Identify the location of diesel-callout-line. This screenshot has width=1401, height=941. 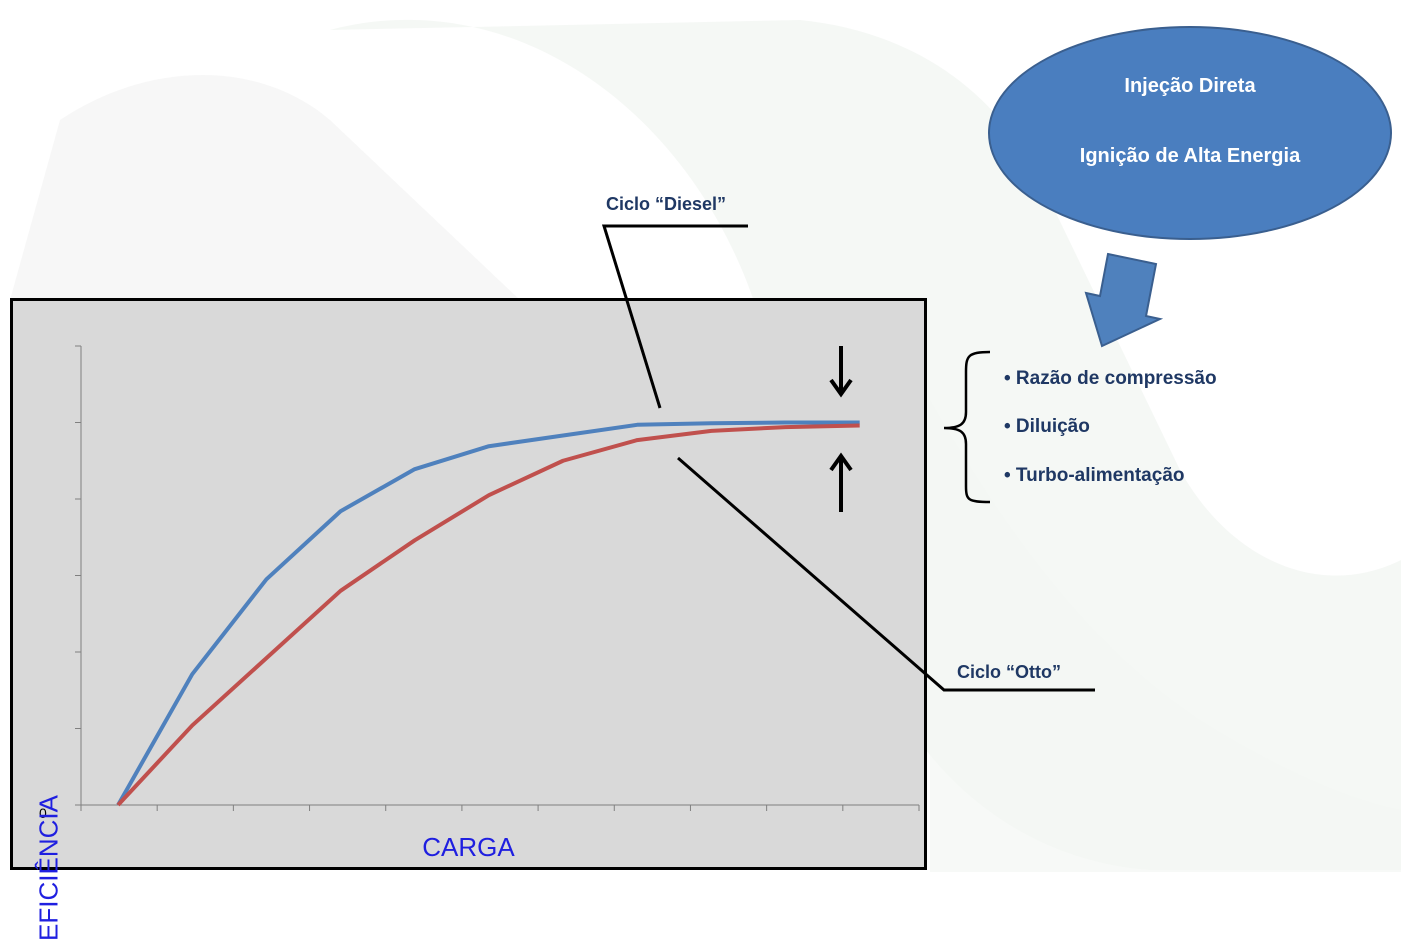
(674, 316).